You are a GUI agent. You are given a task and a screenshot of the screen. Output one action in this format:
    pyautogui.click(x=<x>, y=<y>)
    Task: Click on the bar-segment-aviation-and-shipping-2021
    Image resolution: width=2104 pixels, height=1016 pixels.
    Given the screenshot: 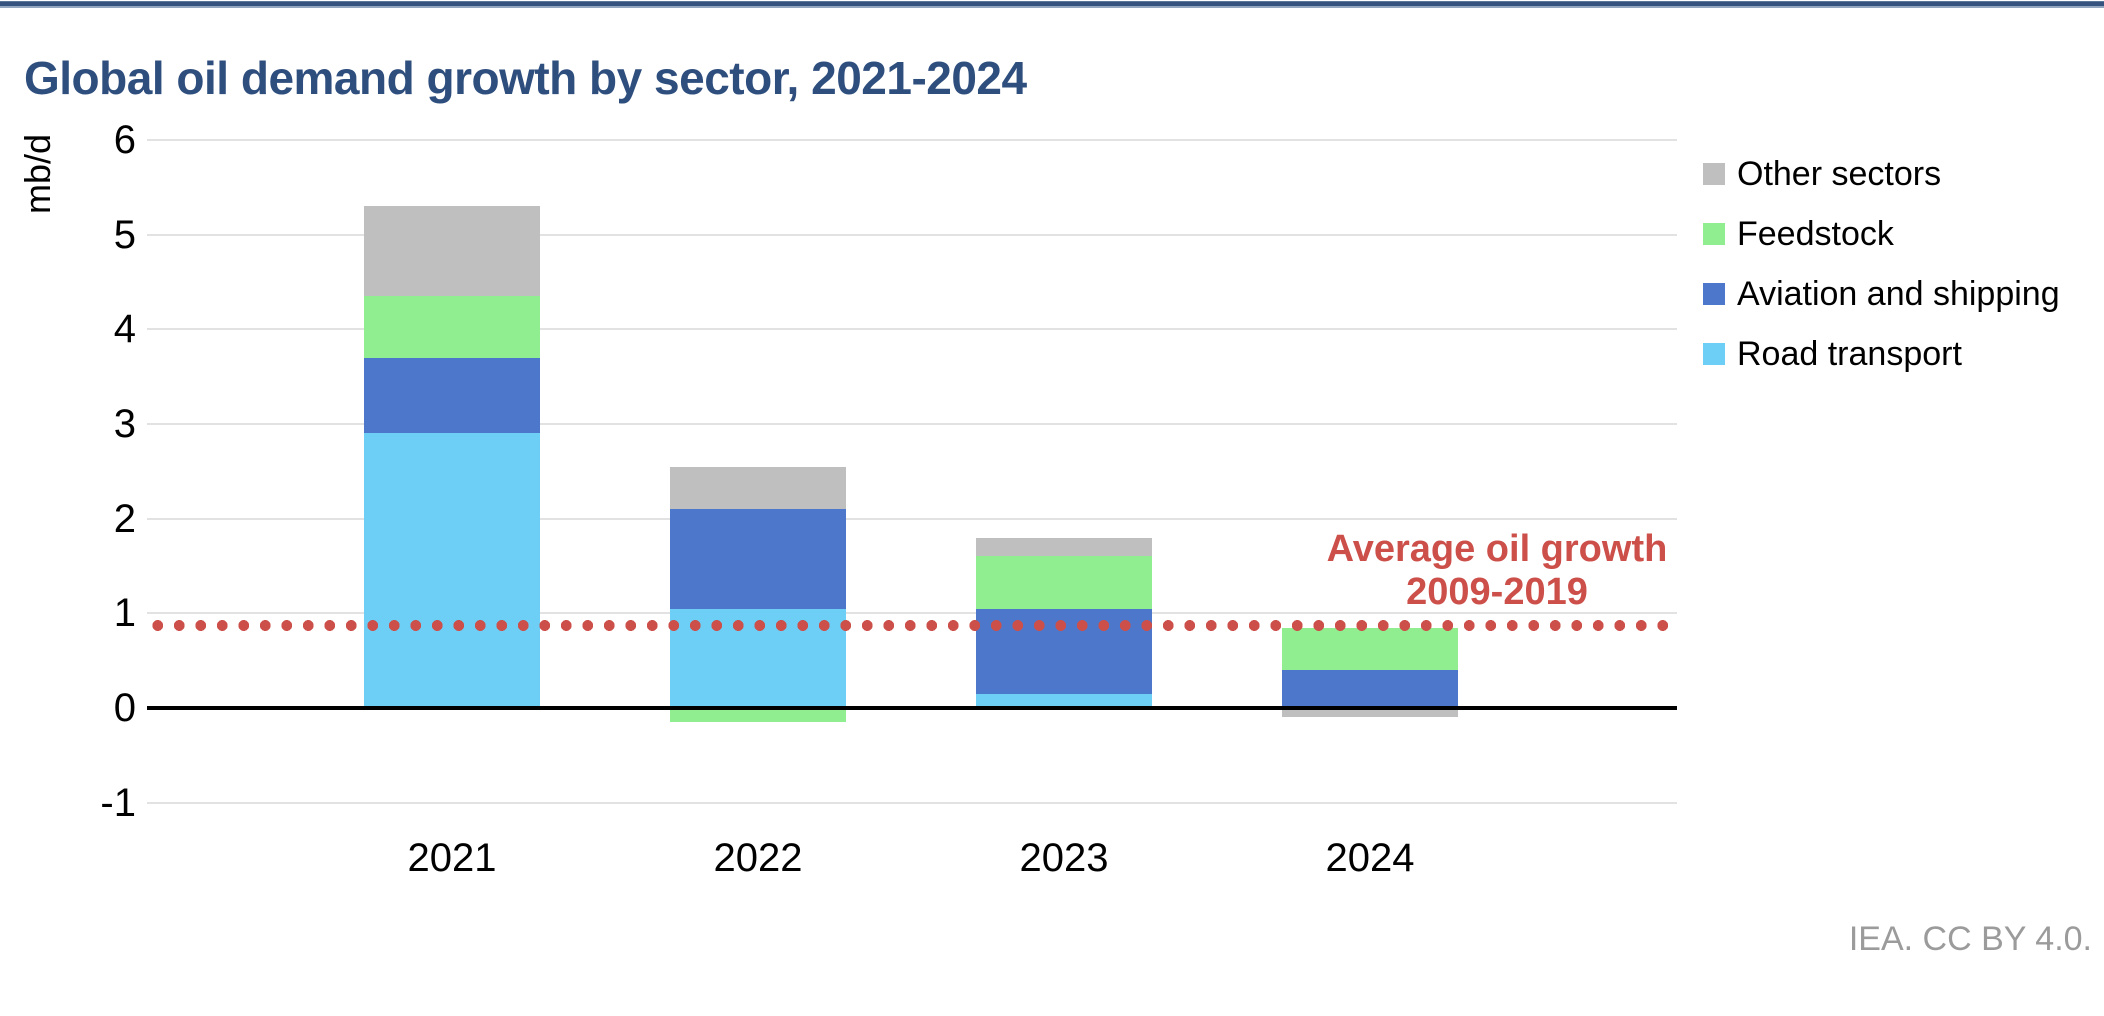 What is the action you would take?
    pyautogui.click(x=452, y=395)
    